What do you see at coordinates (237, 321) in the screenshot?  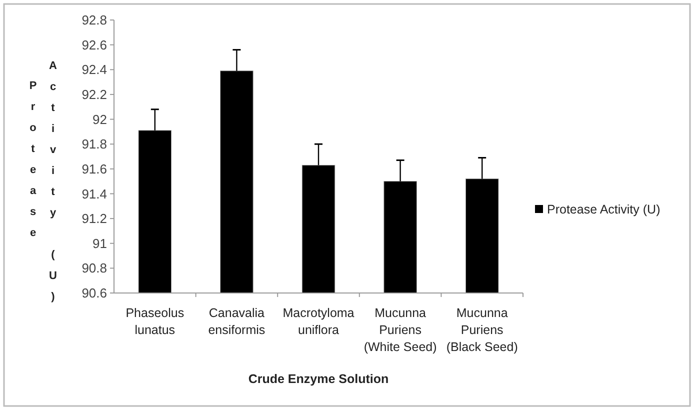 I see `x-tick-label: Canavalia ensiformis` at bounding box center [237, 321].